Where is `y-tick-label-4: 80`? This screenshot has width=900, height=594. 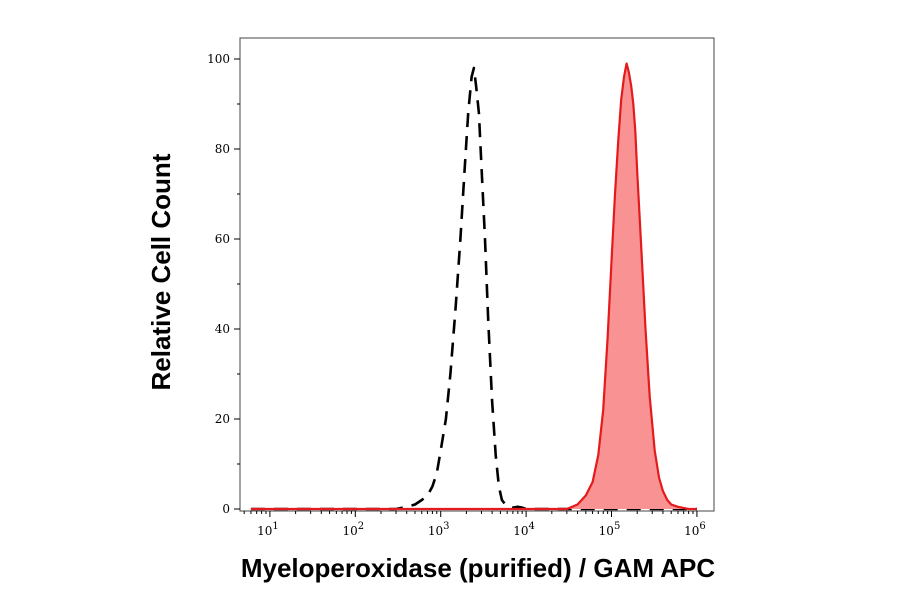
y-tick-label-4: 80 is located at coordinates (222, 149).